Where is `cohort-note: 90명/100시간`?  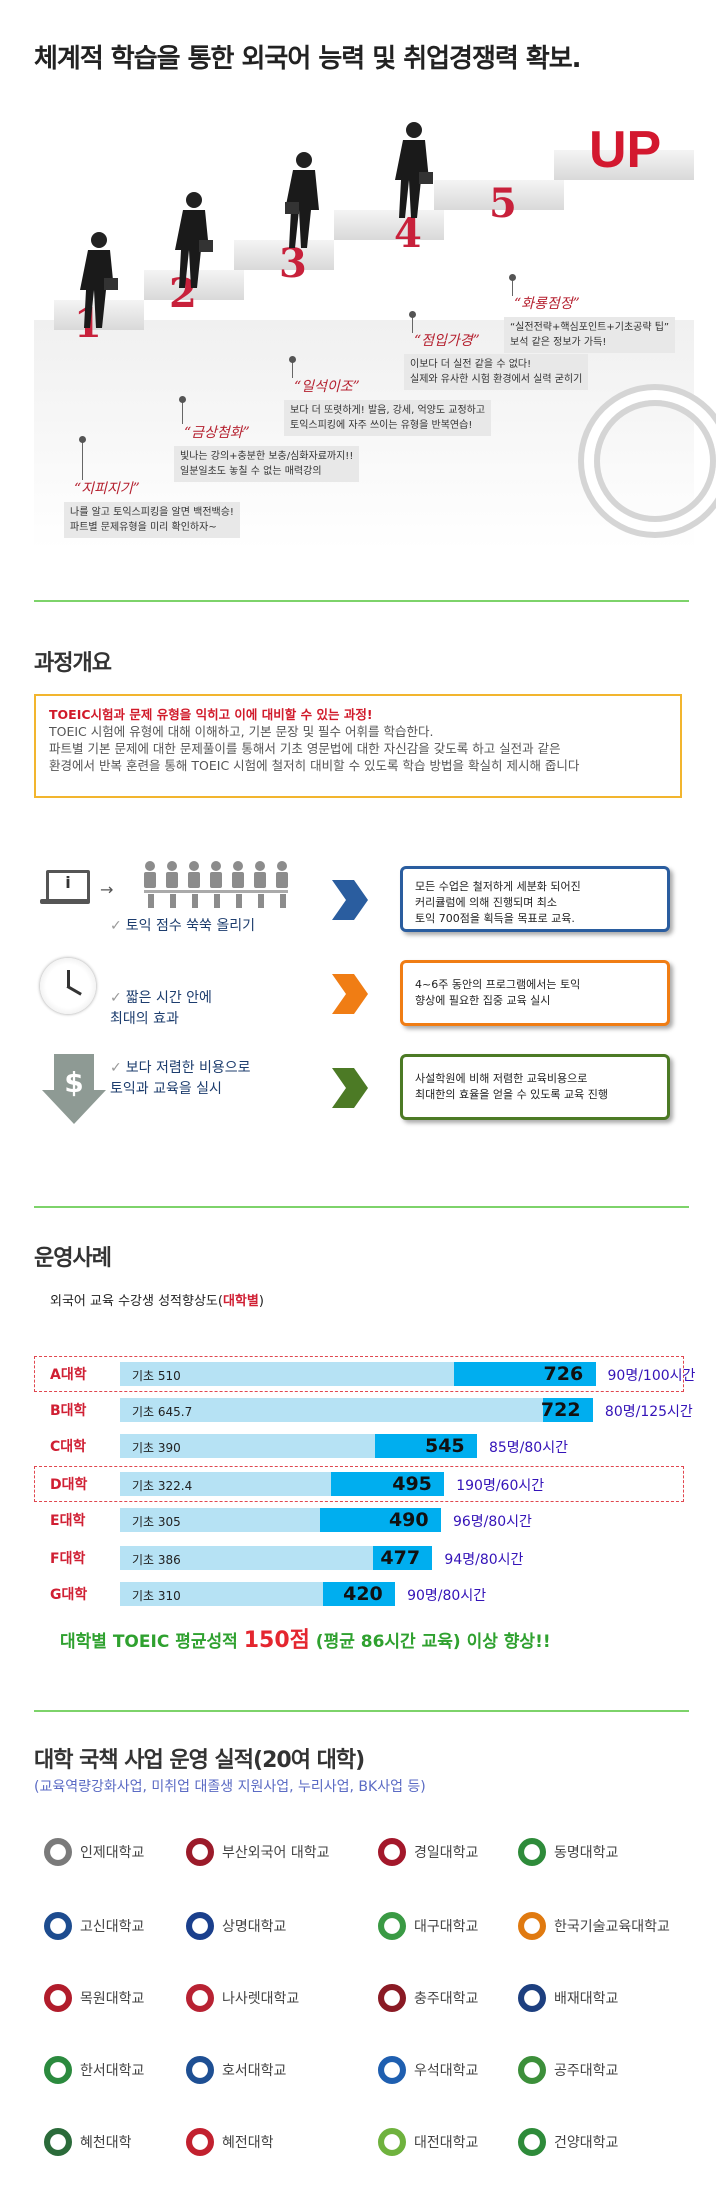 cohort-note: 90명/100시간 is located at coordinates (651, 1376).